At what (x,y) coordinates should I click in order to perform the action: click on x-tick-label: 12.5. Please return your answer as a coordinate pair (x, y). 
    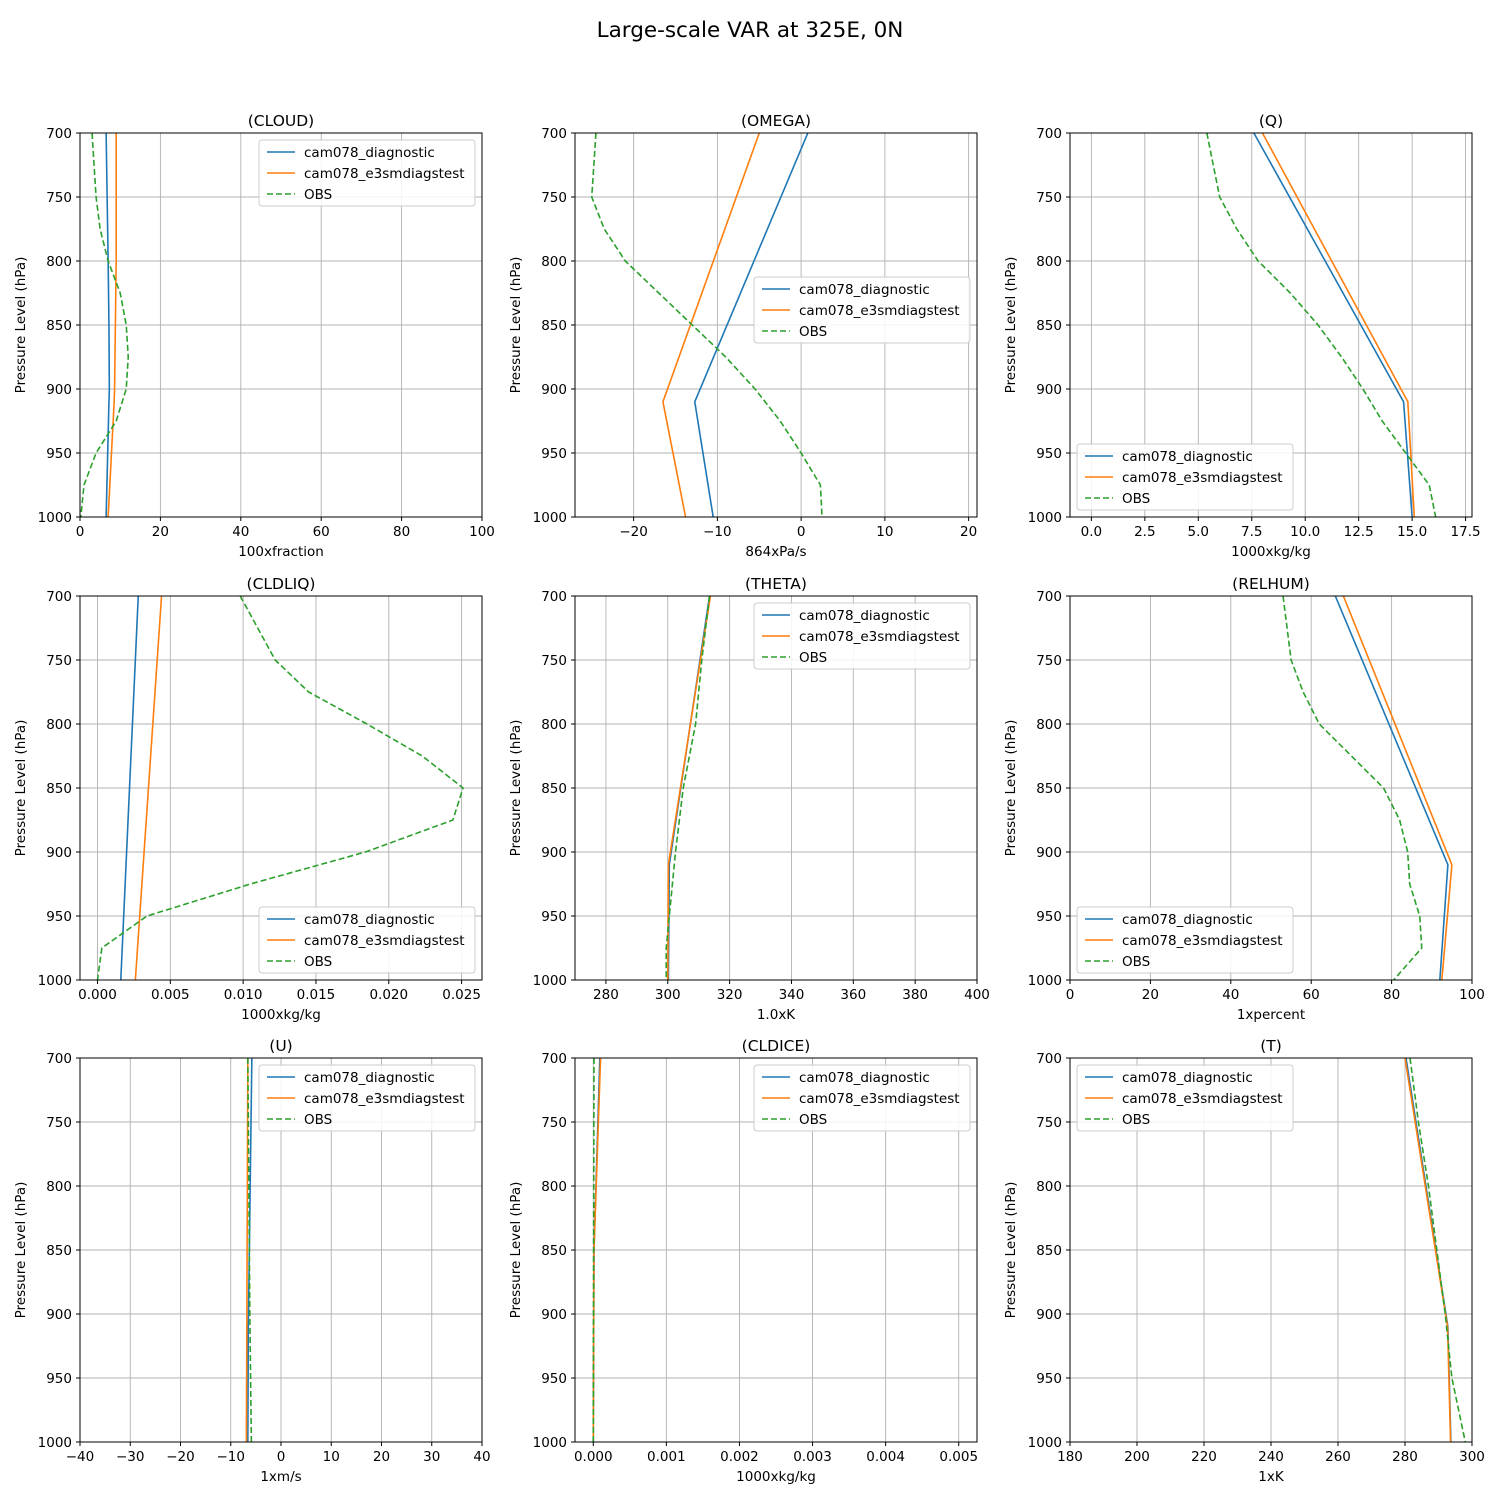
    Looking at the image, I should click on (1359, 532).